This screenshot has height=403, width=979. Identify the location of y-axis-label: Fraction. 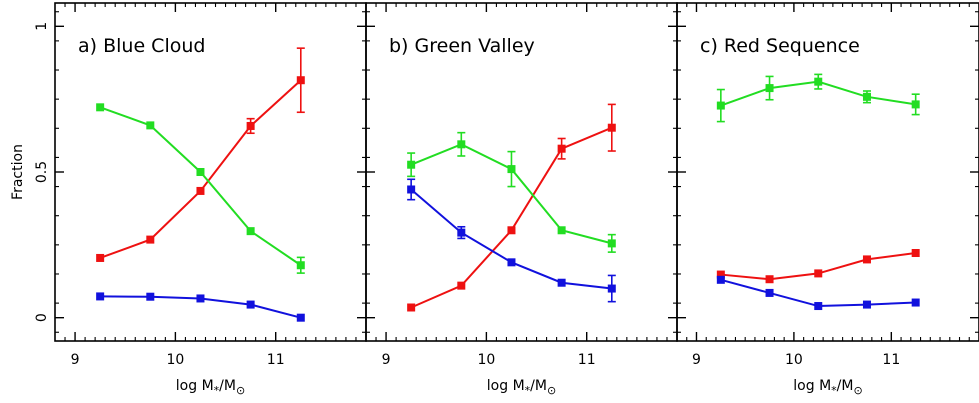
(18, 172).